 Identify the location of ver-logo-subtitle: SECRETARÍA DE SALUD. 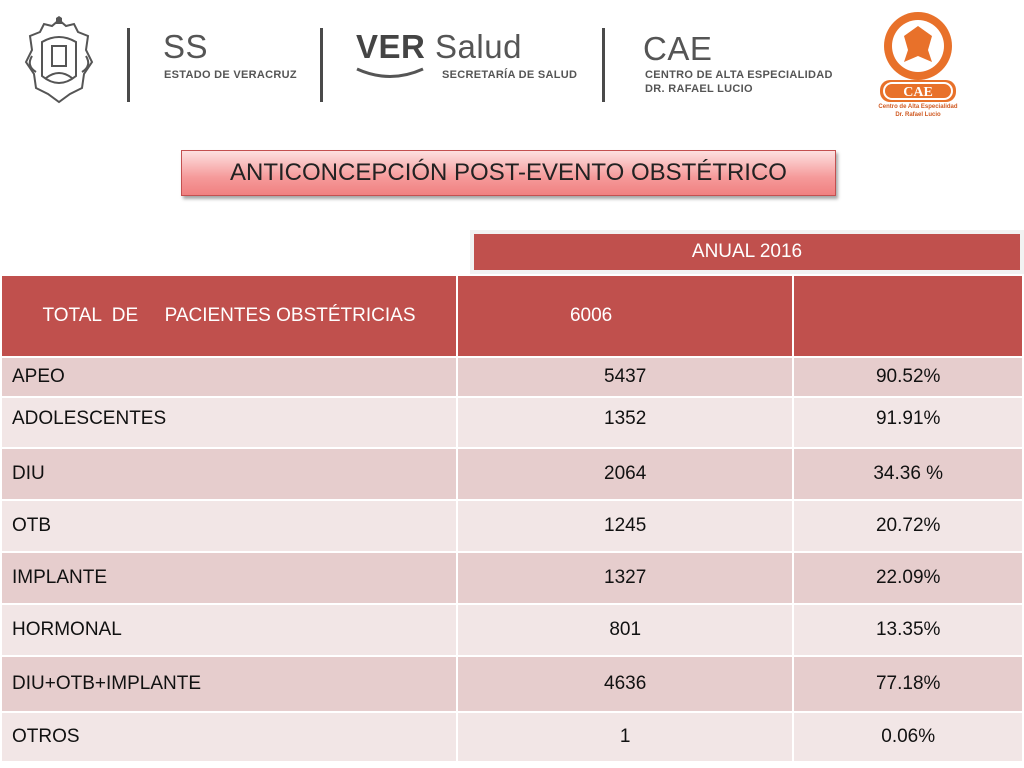
(510, 75).